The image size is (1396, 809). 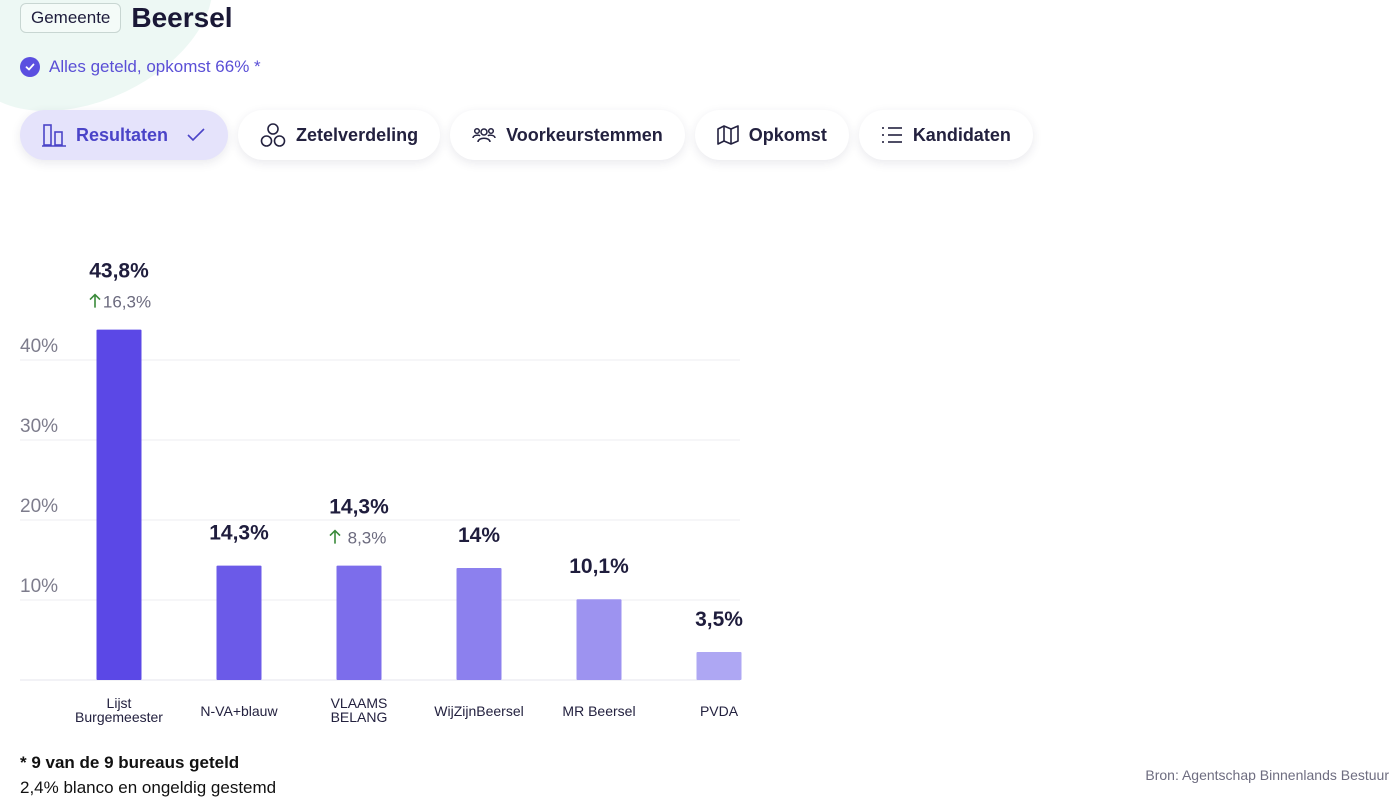 I want to click on tab-label: Voorkeurstemmen, so click(x=584, y=134).